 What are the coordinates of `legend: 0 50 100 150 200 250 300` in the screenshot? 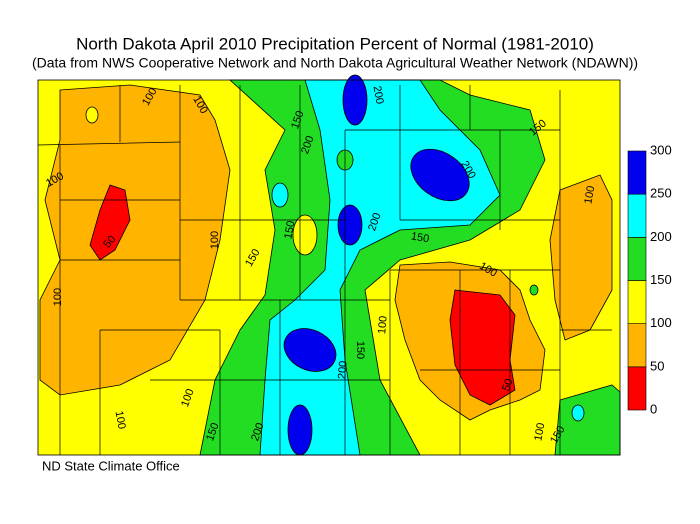 It's located at (649, 279).